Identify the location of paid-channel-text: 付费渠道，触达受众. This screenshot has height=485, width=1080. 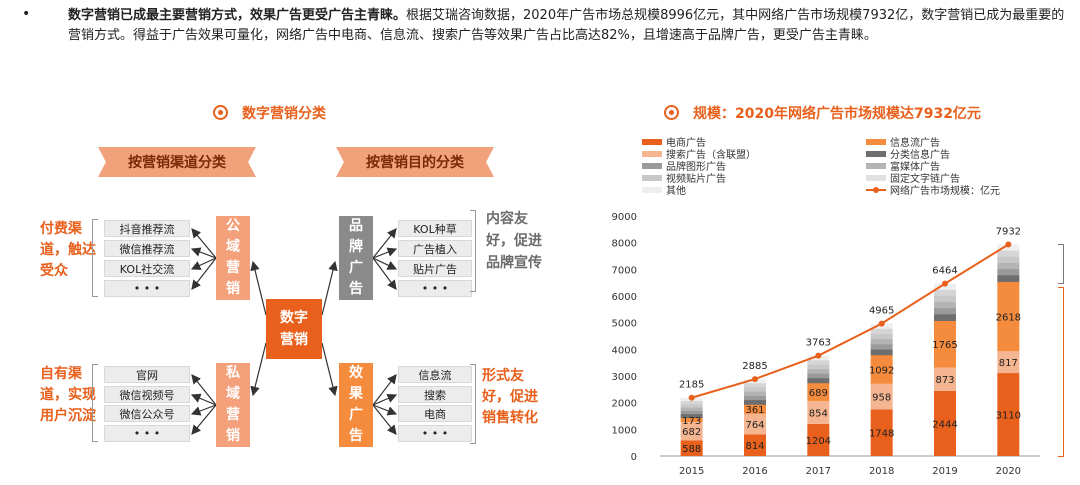
(68, 250).